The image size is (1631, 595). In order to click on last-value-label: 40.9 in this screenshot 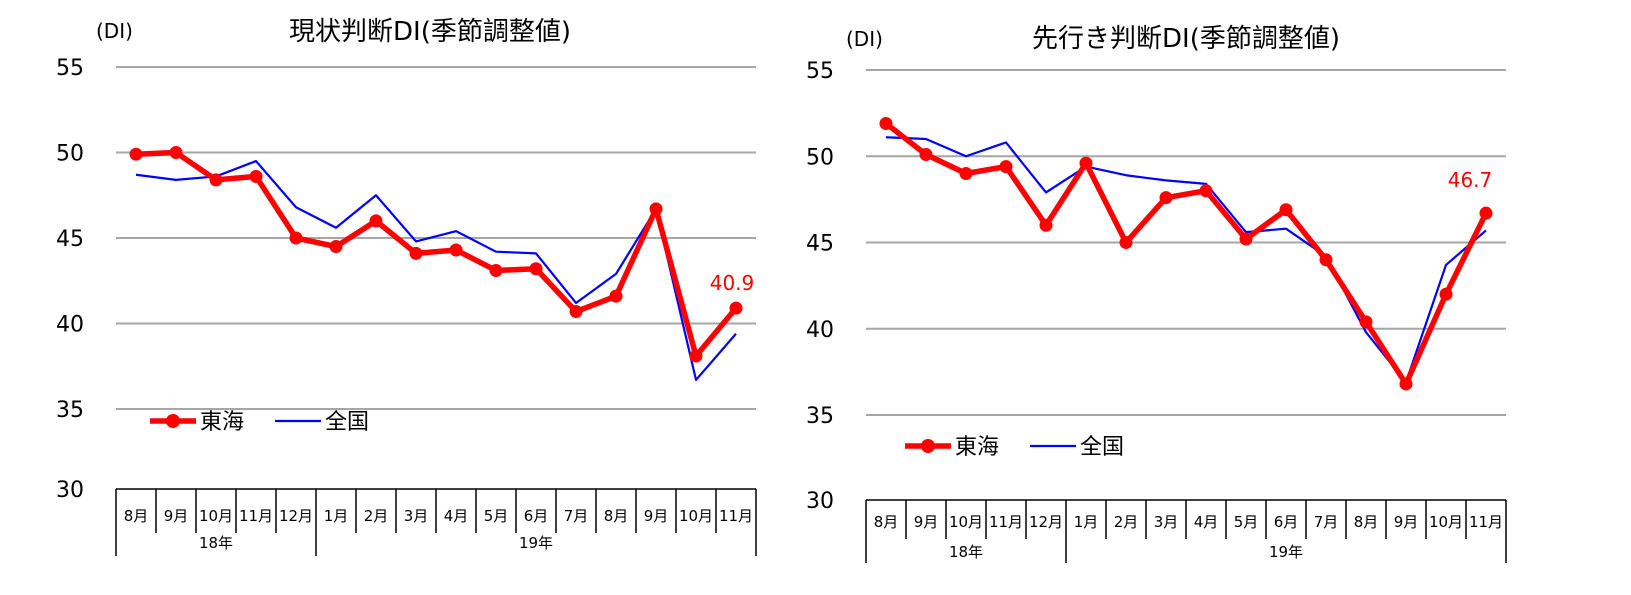, I will do `click(732, 283)`.